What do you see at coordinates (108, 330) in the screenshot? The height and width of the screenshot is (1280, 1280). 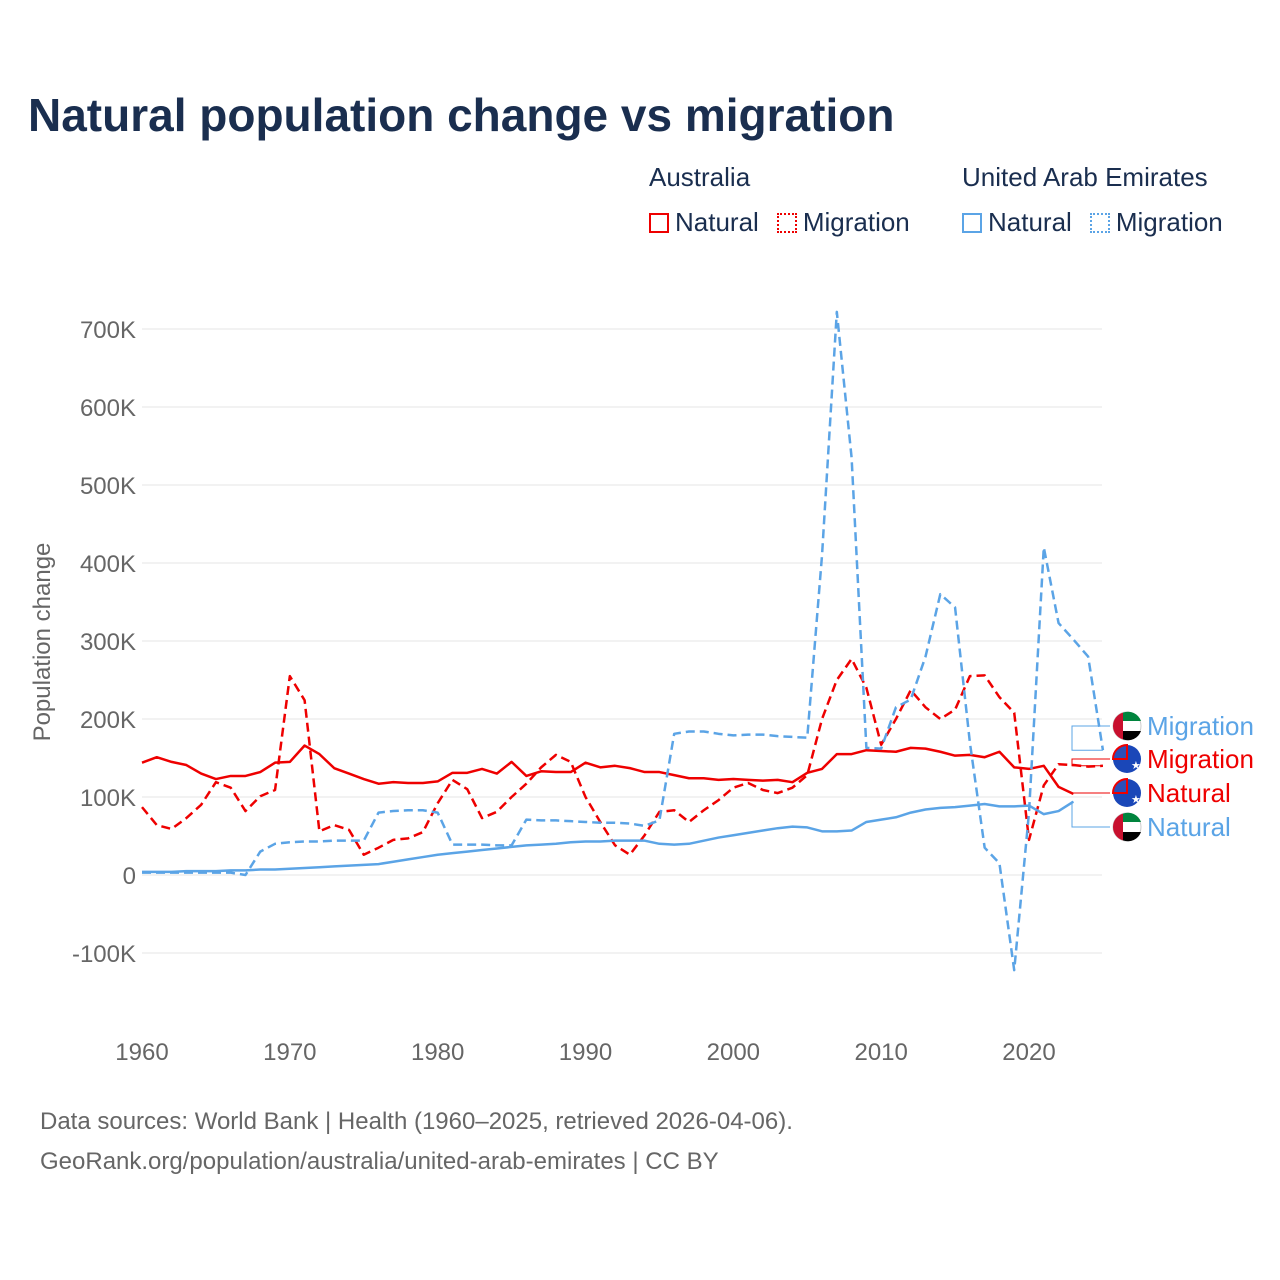 I see `y-tick-label: 700K` at bounding box center [108, 330].